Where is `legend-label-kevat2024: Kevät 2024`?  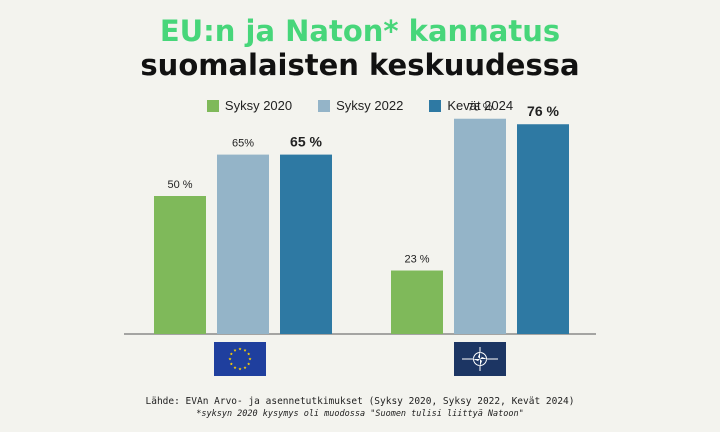 legend-label-kevat2024: Kevät 2024 is located at coordinates (480, 105).